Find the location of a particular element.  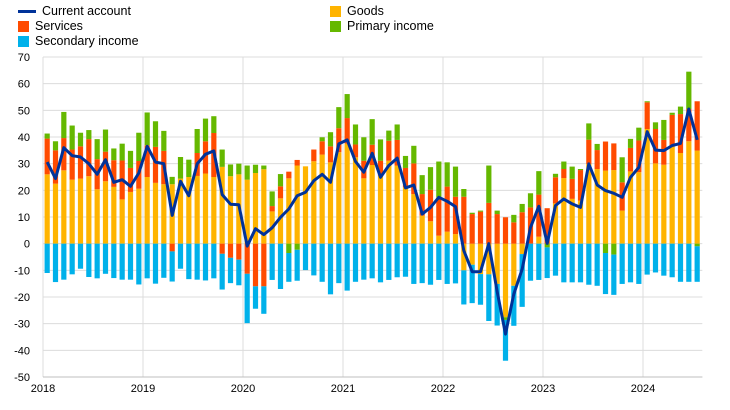

legend-primary-income: Primary income is located at coordinates (382, 26).